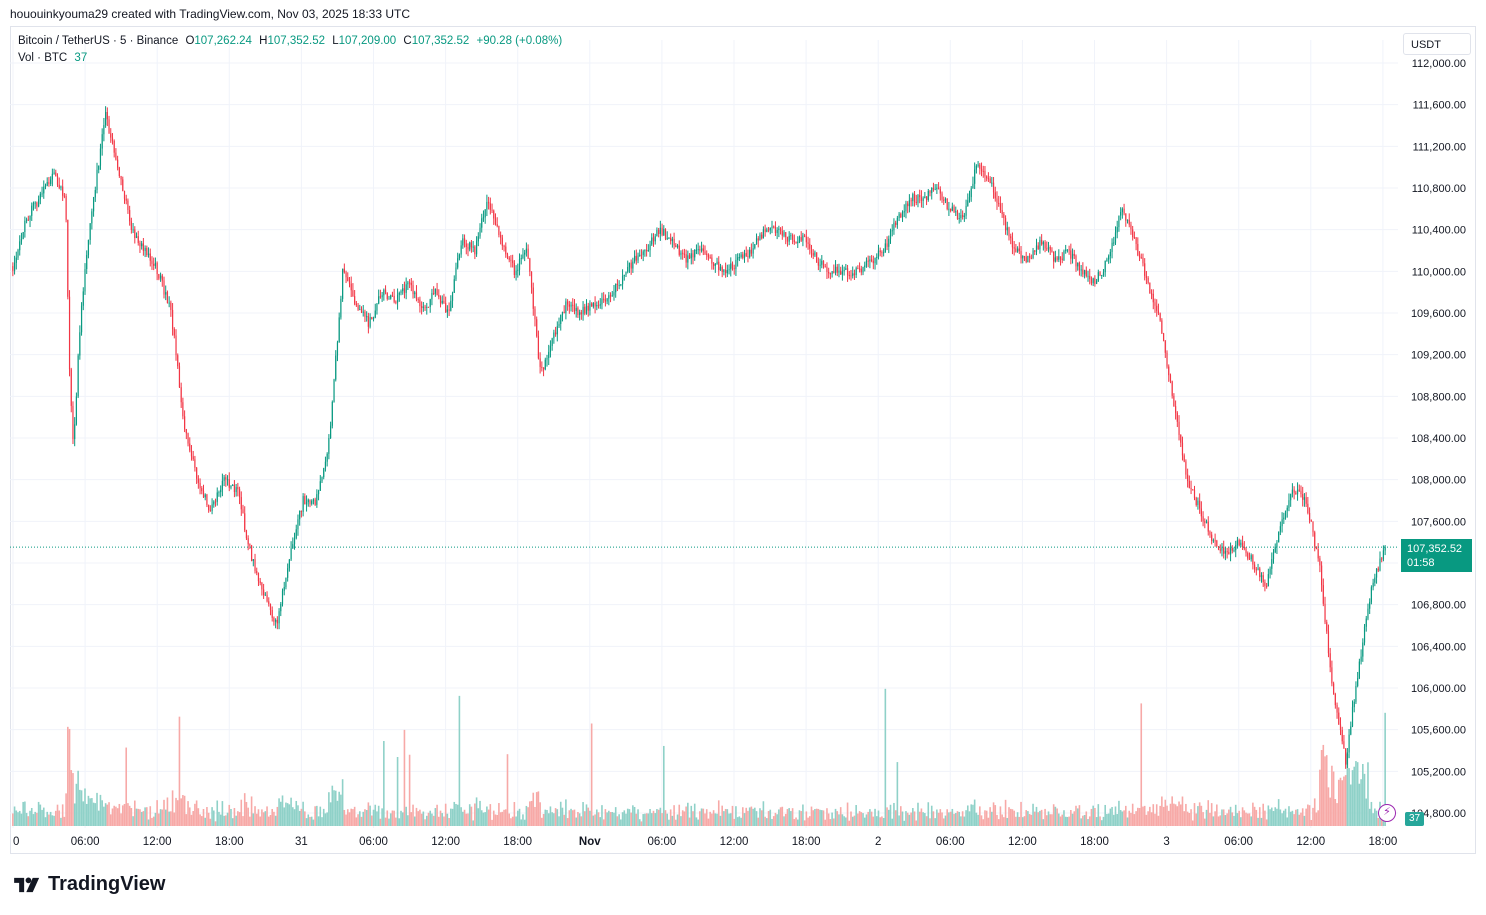 This screenshot has width=1486, height=915. Describe the element at coordinates (1437, 44) in the screenshot. I see `currency-selector: USDT` at that location.